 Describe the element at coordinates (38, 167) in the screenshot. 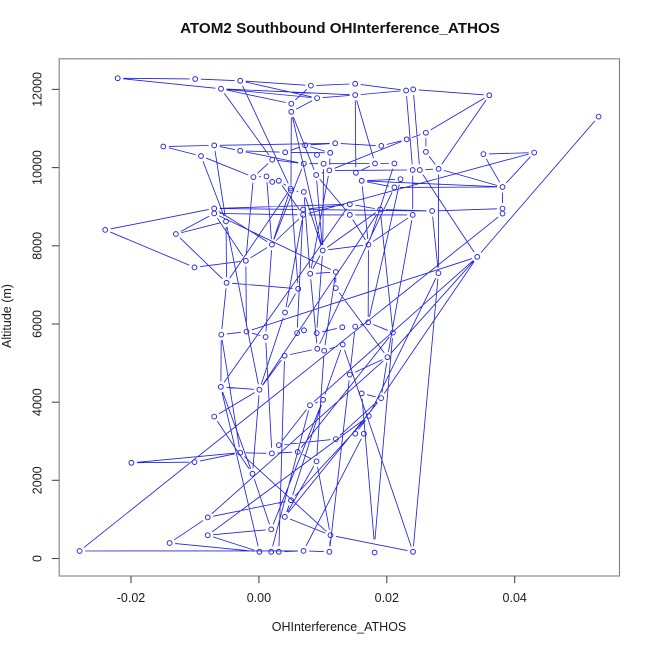

I see `svg-text: 10000` at that location.